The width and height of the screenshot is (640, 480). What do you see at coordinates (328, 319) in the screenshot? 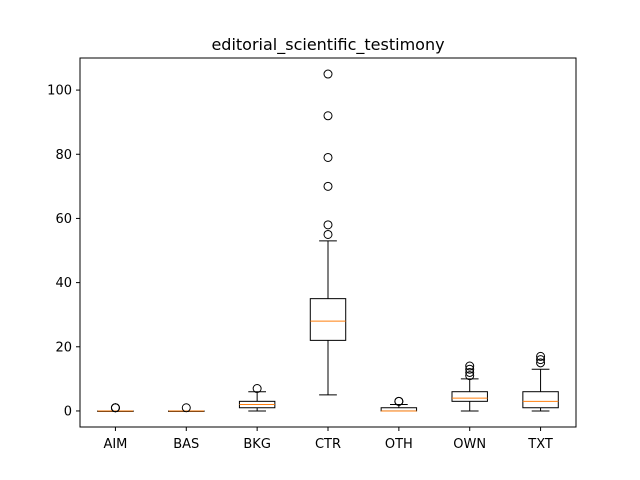
I see `box-ctr` at bounding box center [328, 319].